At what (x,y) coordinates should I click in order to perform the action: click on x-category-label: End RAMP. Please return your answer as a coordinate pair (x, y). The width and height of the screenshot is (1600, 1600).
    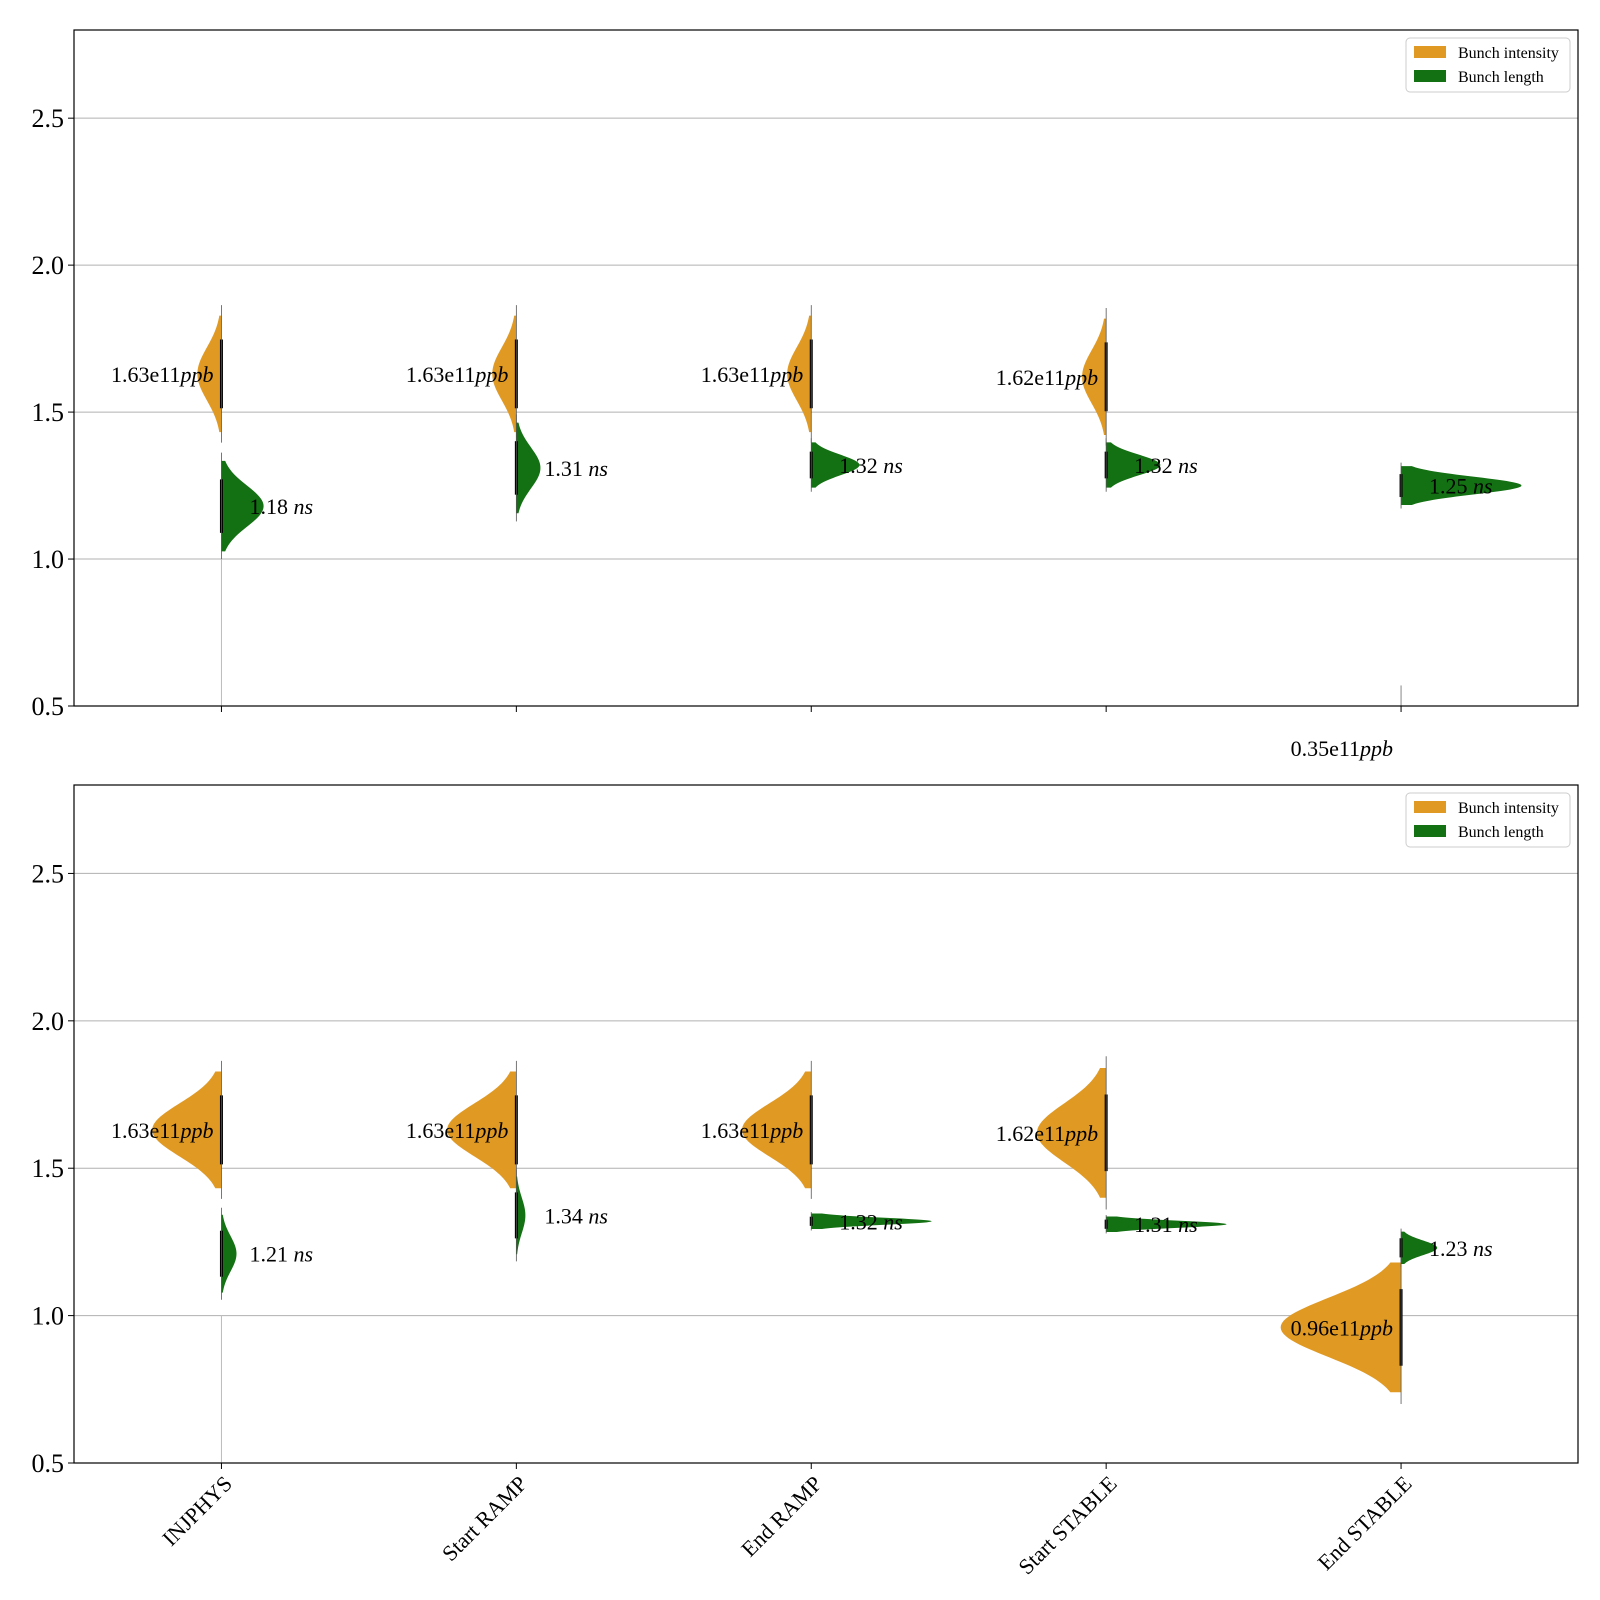
    Looking at the image, I should click on (781, 1516).